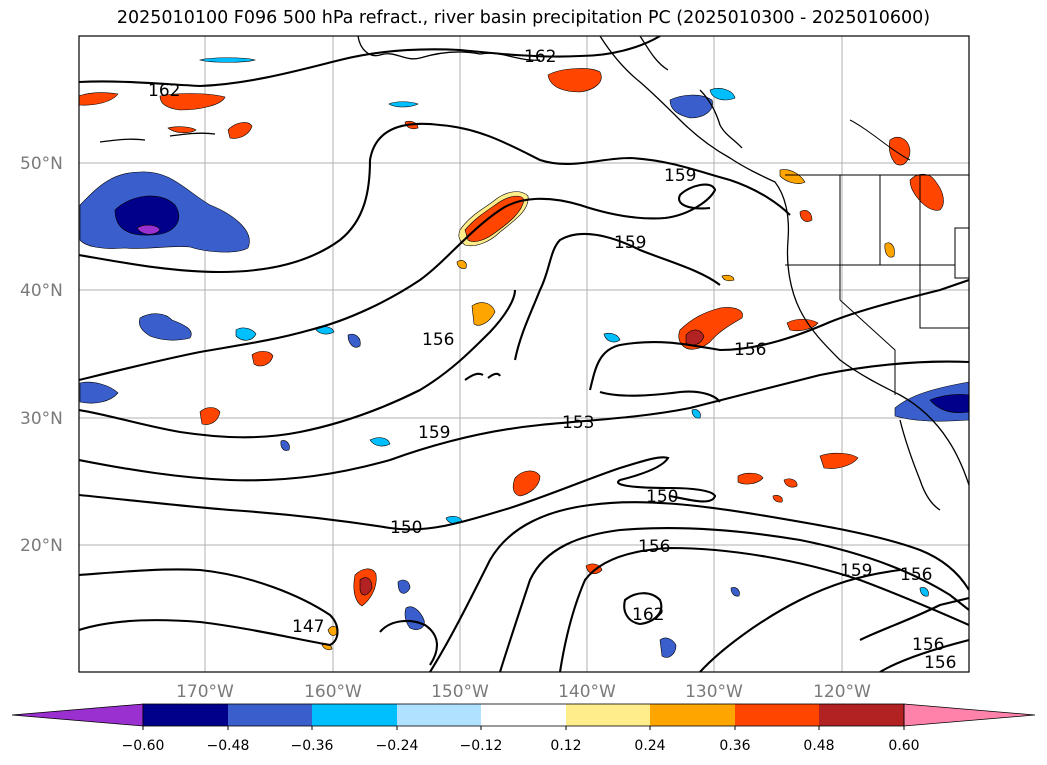 The image size is (1047, 765). Describe the element at coordinates (41, 291) in the screenshot. I see `lat-label: 40°N` at that location.